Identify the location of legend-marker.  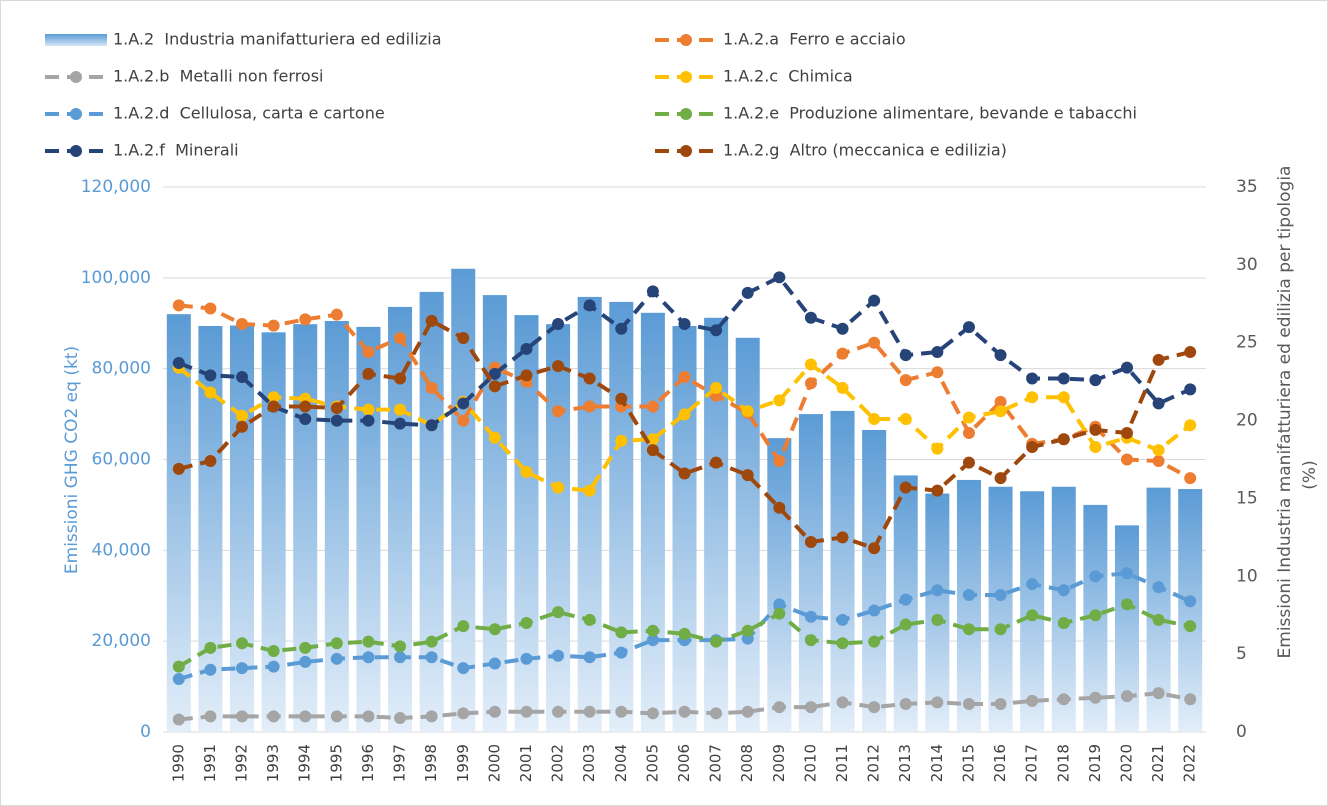
(686, 151).